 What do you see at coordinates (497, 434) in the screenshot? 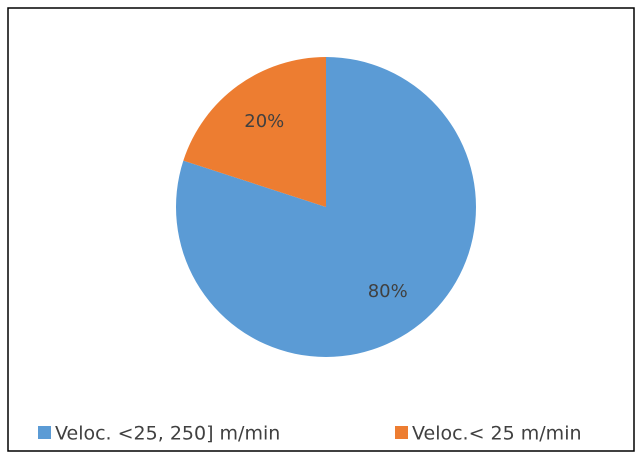
I see `legend-label: Veloc.< 25 m/min` at bounding box center [497, 434].